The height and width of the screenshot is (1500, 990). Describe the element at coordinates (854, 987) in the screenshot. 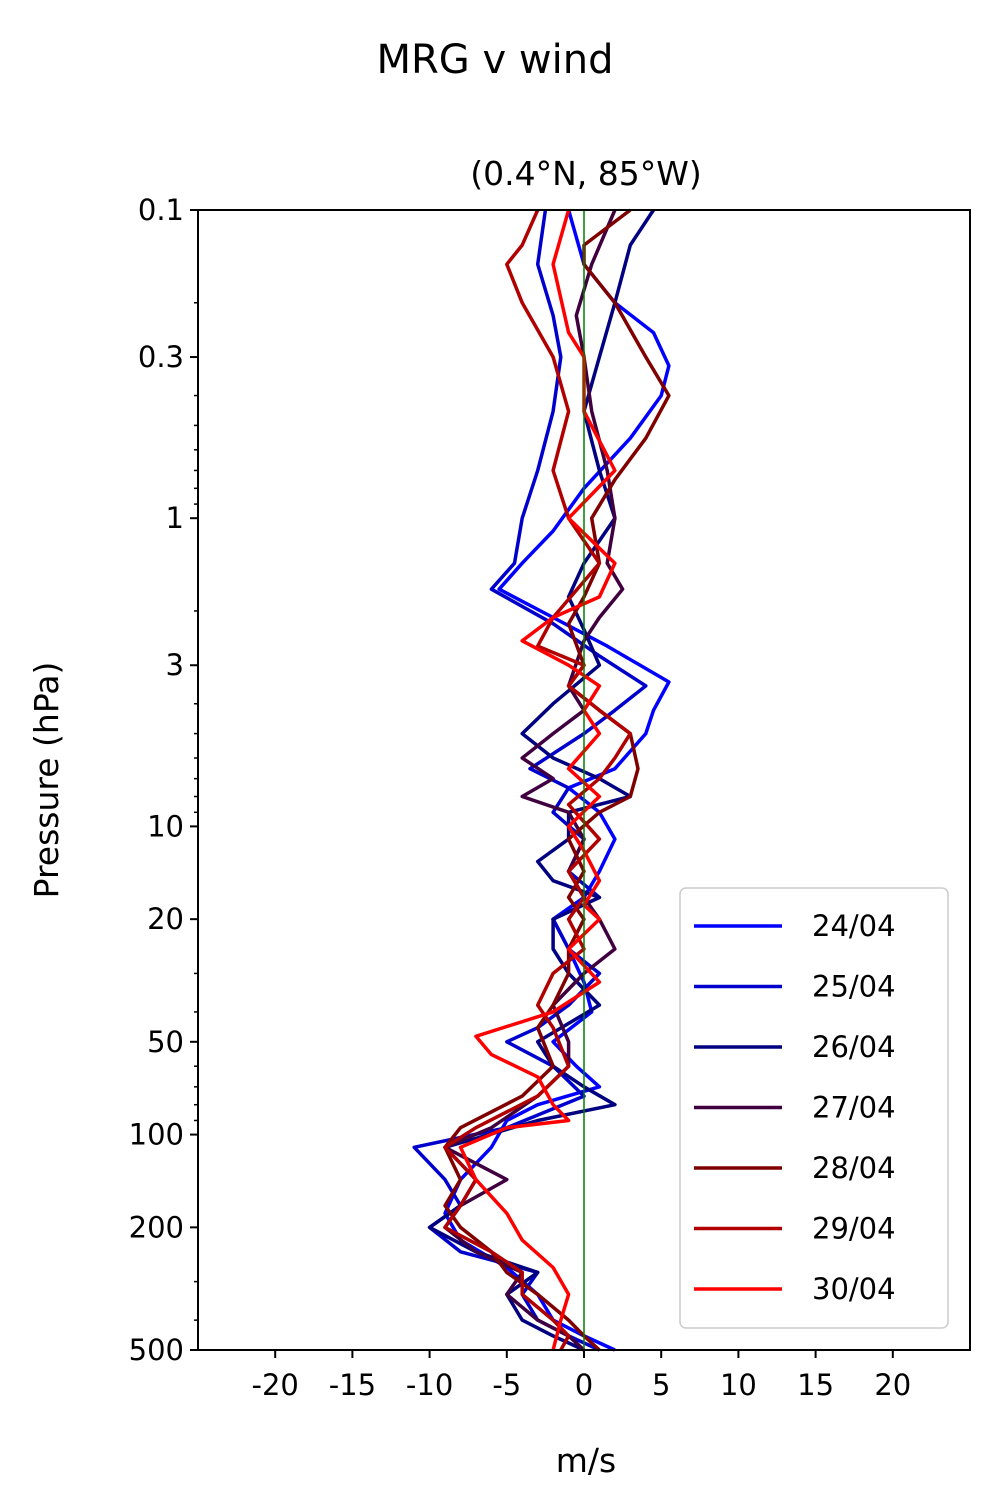

I see `legend-label: 25/04` at that location.